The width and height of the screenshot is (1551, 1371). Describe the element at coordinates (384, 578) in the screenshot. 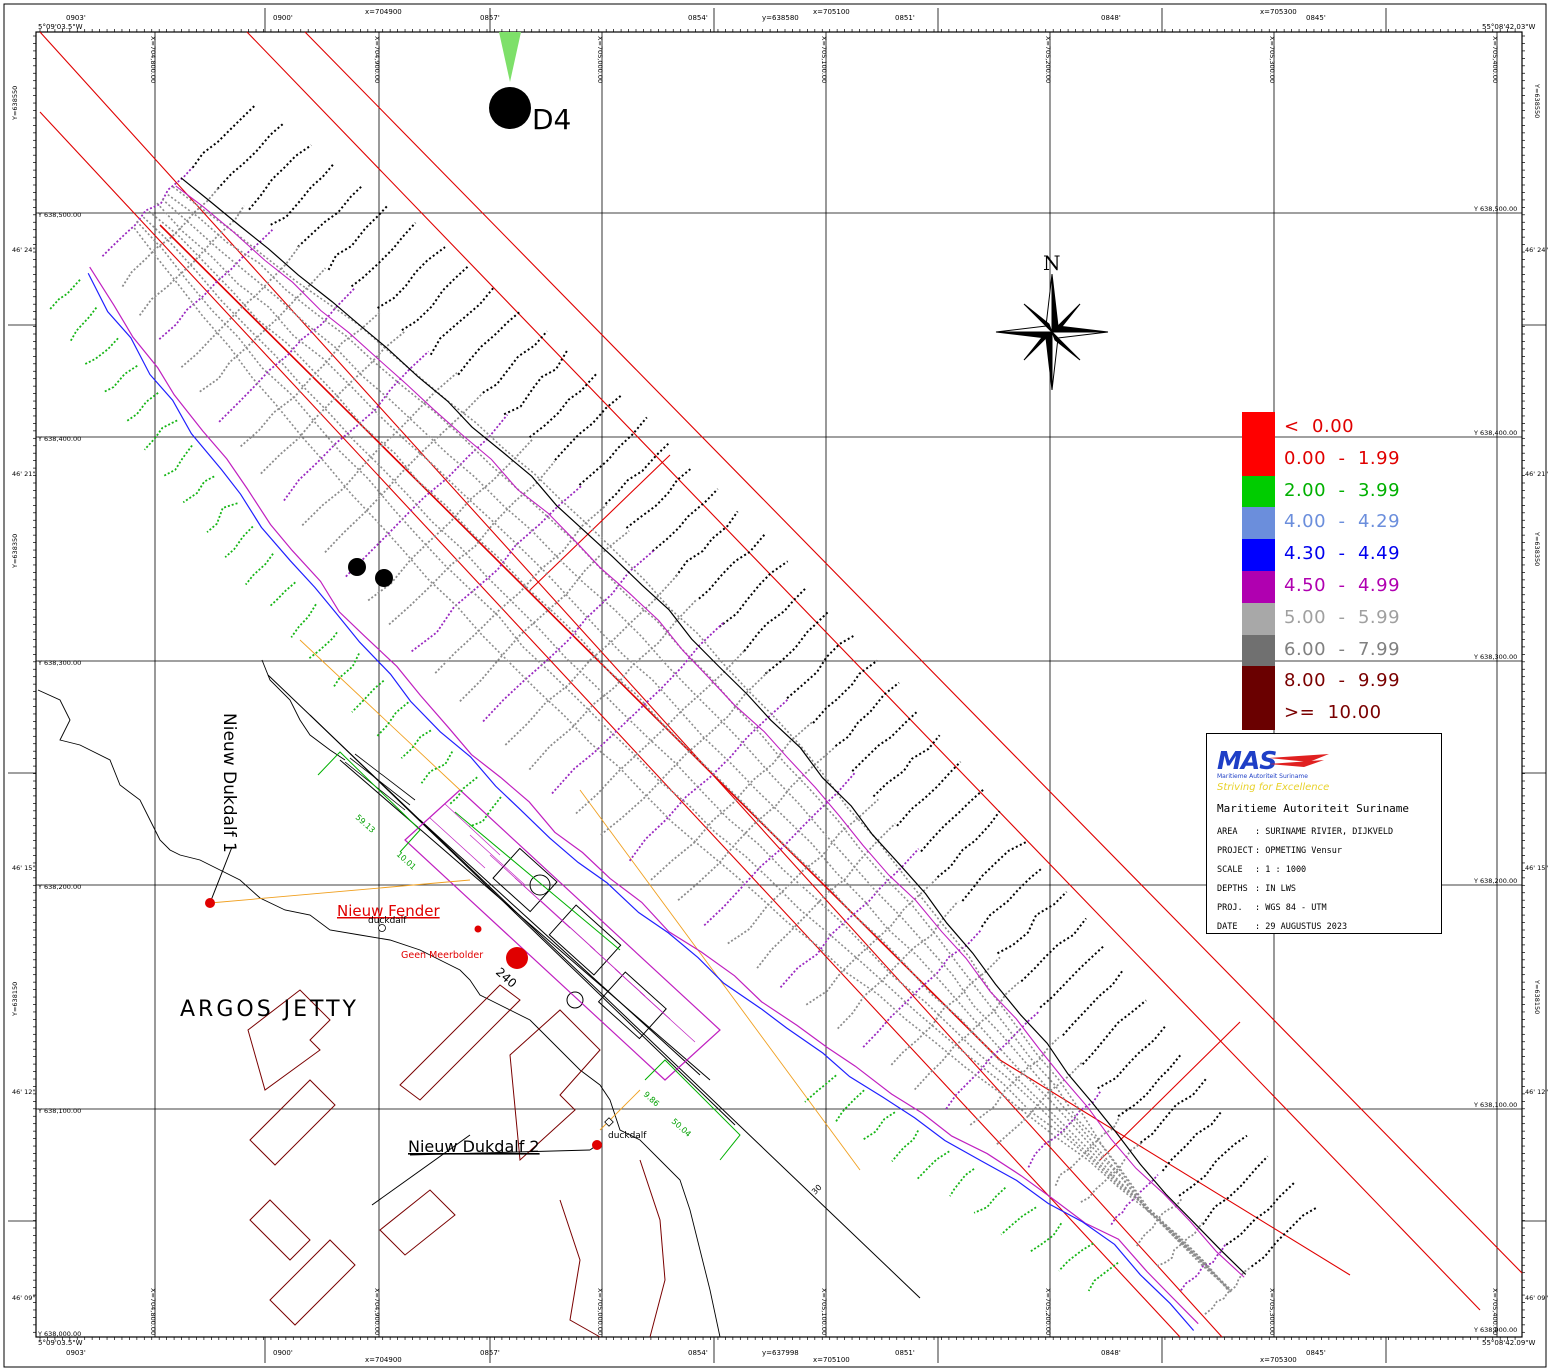

I see `buoy-marker` at that location.